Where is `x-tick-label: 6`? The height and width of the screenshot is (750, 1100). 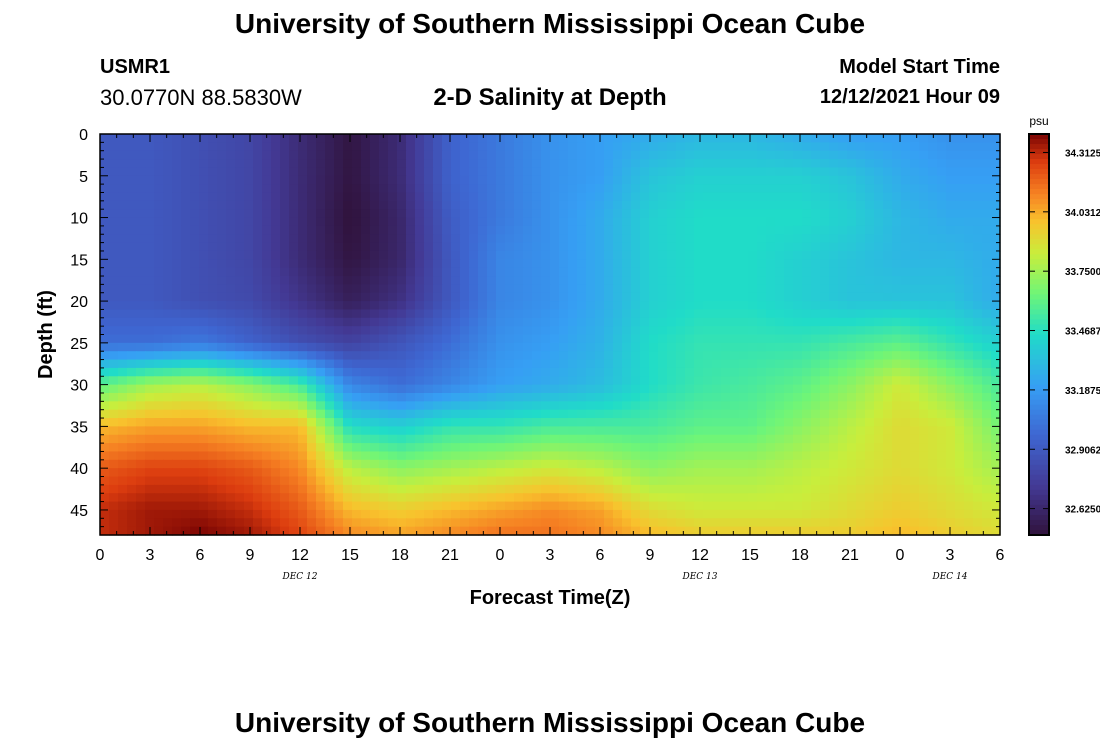
x-tick-label: 6 is located at coordinates (1000, 555).